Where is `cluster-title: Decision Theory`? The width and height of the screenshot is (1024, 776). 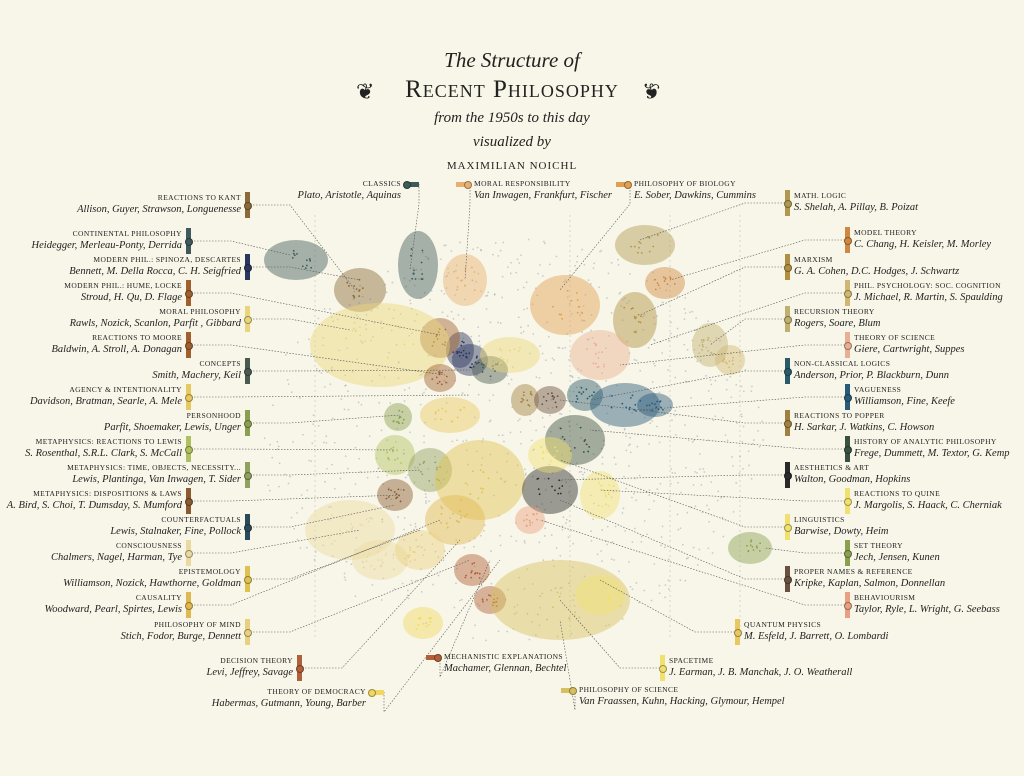
cluster-title: Decision Theory is located at coordinates (256, 660).